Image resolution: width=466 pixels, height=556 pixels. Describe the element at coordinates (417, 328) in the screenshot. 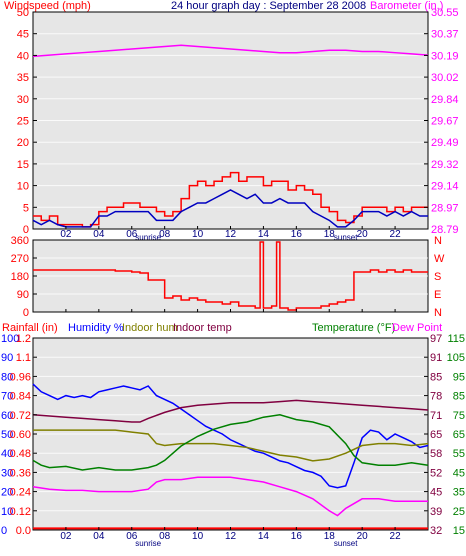

I see `legend-dew-point: Dew Point` at that location.